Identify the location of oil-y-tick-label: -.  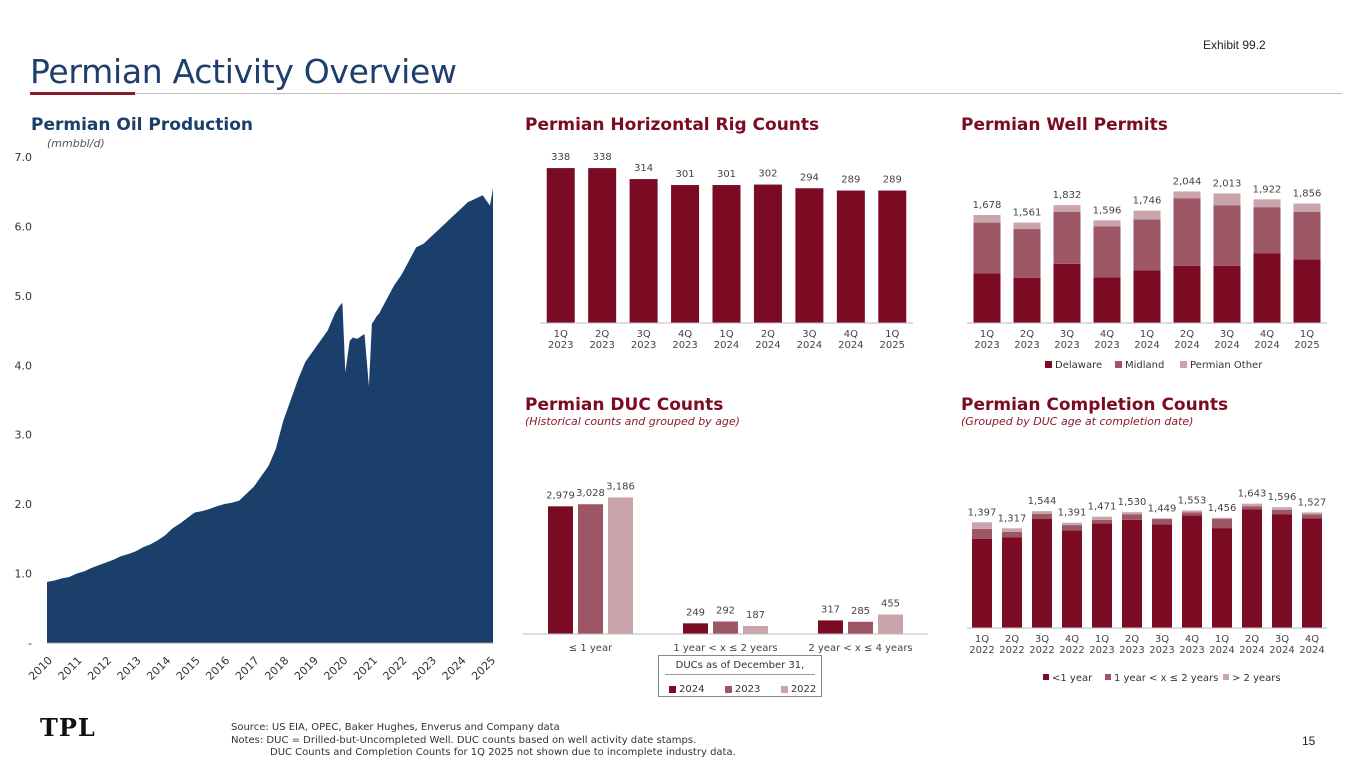
(30, 643).